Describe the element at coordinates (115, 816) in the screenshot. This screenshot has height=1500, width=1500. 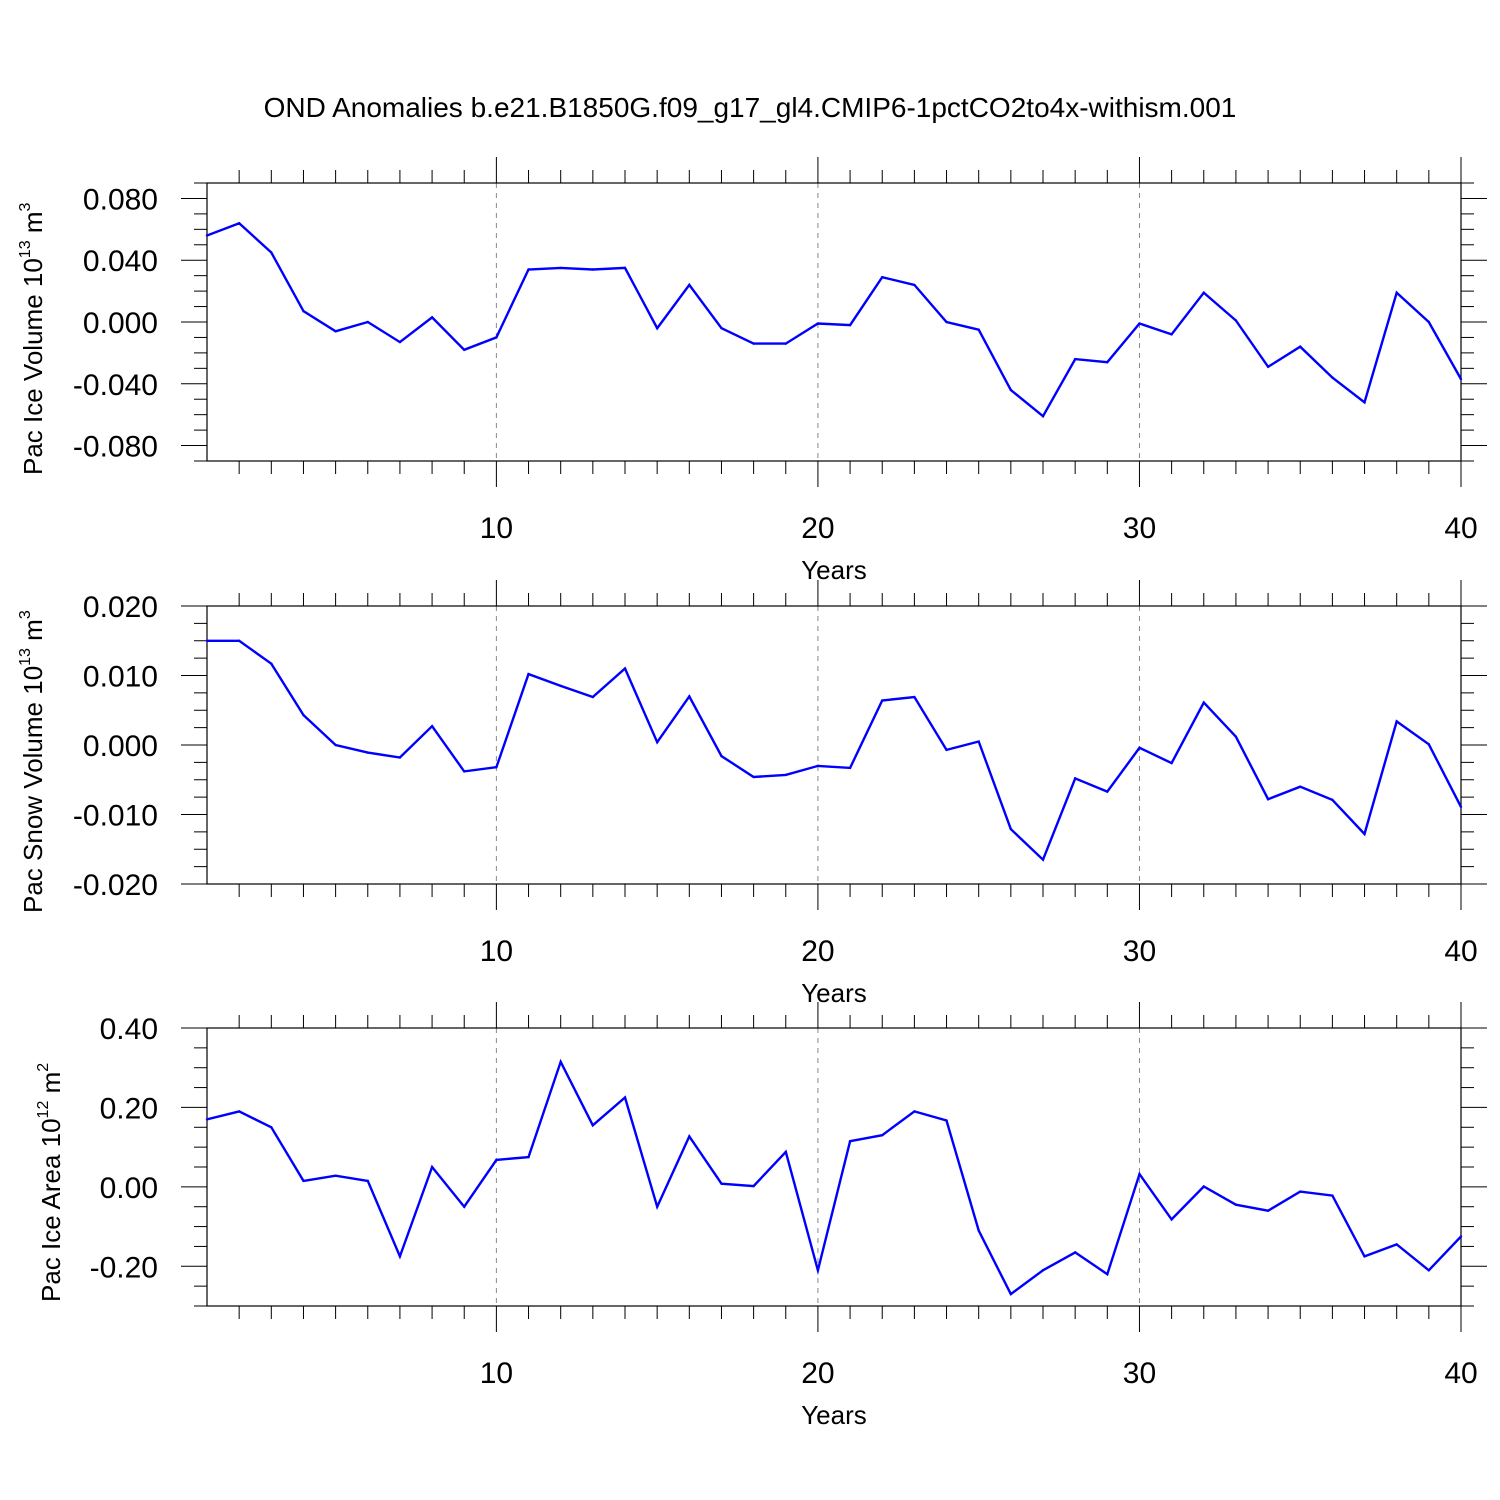
I see `y-tick-label: -0.010` at that location.